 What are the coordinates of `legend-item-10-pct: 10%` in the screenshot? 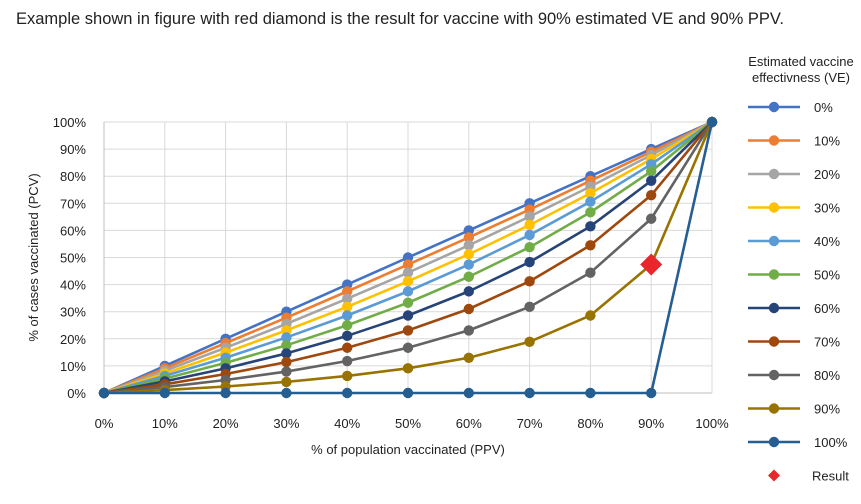 It's located at (794, 141).